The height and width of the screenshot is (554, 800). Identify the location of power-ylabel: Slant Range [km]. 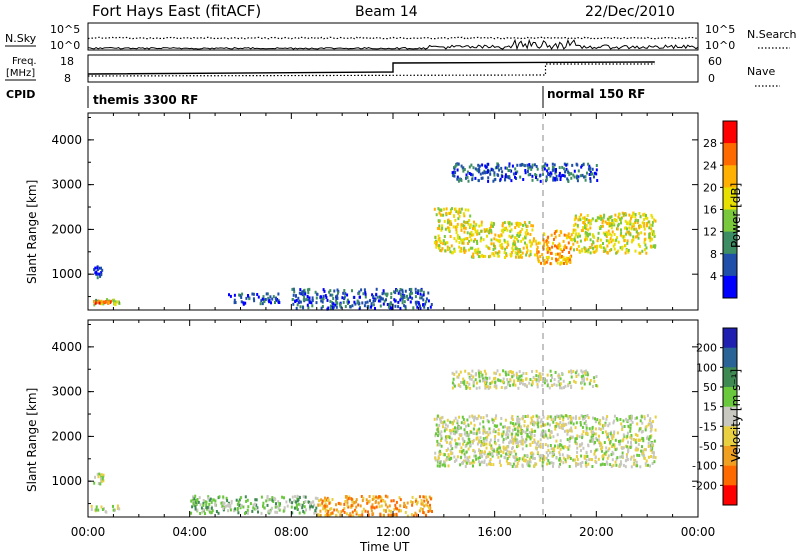
(32, 232).